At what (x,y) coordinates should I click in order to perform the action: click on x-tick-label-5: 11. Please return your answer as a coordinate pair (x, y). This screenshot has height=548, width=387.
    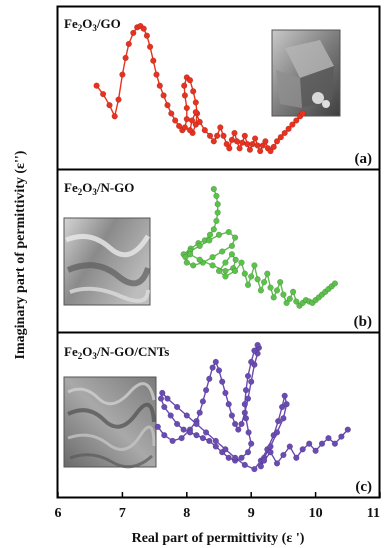
    Looking at the image, I should click on (373, 513).